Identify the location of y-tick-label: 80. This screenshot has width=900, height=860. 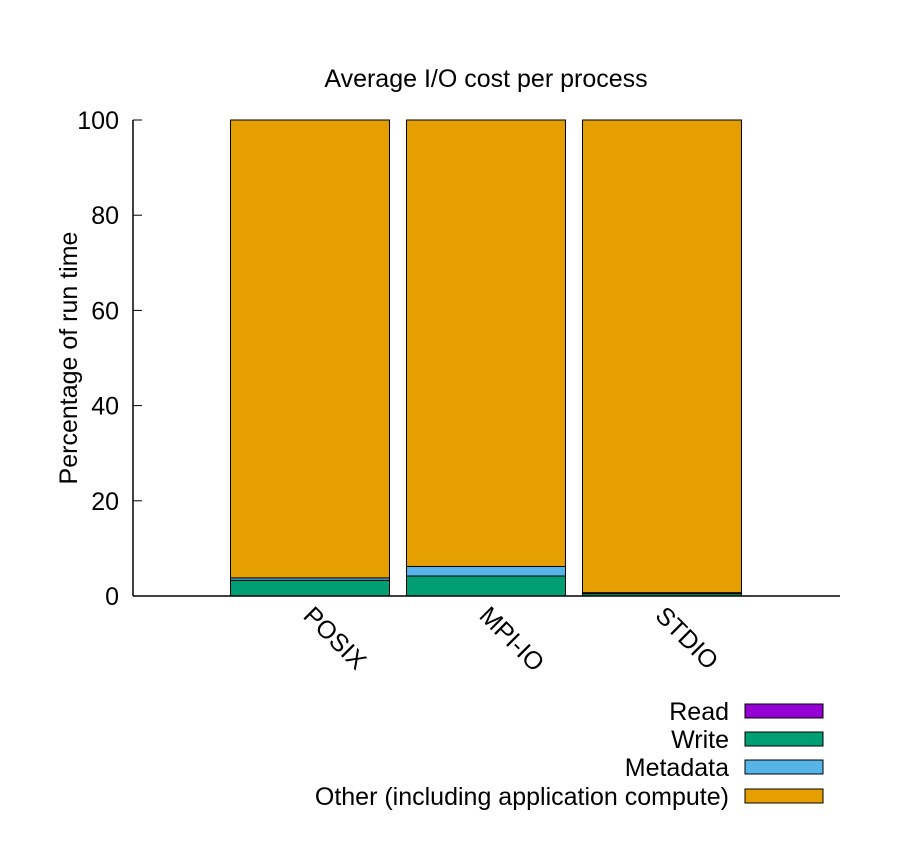
(105, 216).